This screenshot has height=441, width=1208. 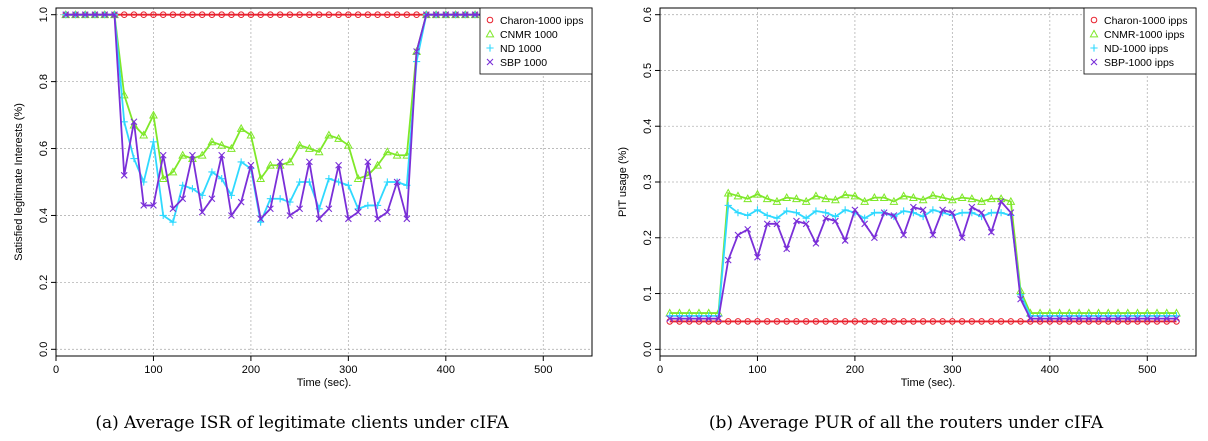 I want to click on c0-legend: Charon-1000 ipps CNMR 1000 ND 1000 SBP 1000, so click(x=536, y=41).